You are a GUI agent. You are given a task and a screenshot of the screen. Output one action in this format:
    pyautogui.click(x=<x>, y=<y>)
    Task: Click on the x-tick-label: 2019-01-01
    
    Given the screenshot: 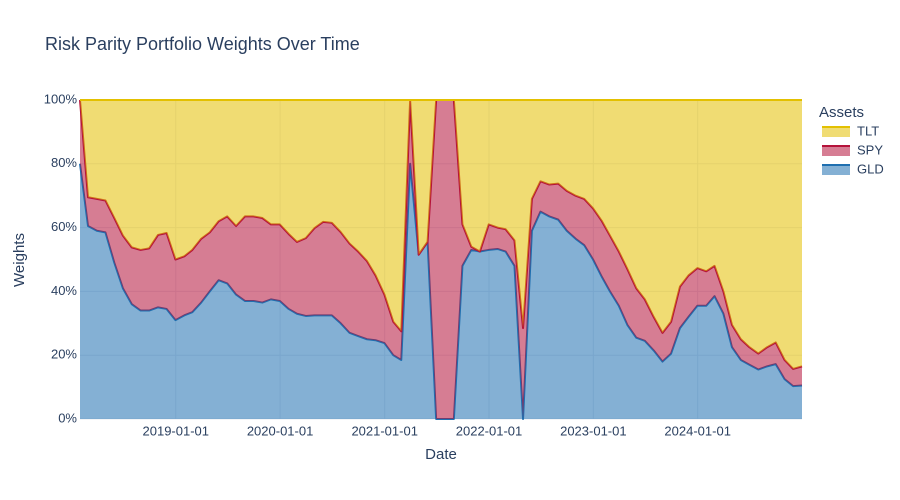 What is the action you would take?
    pyautogui.click(x=176, y=430)
    